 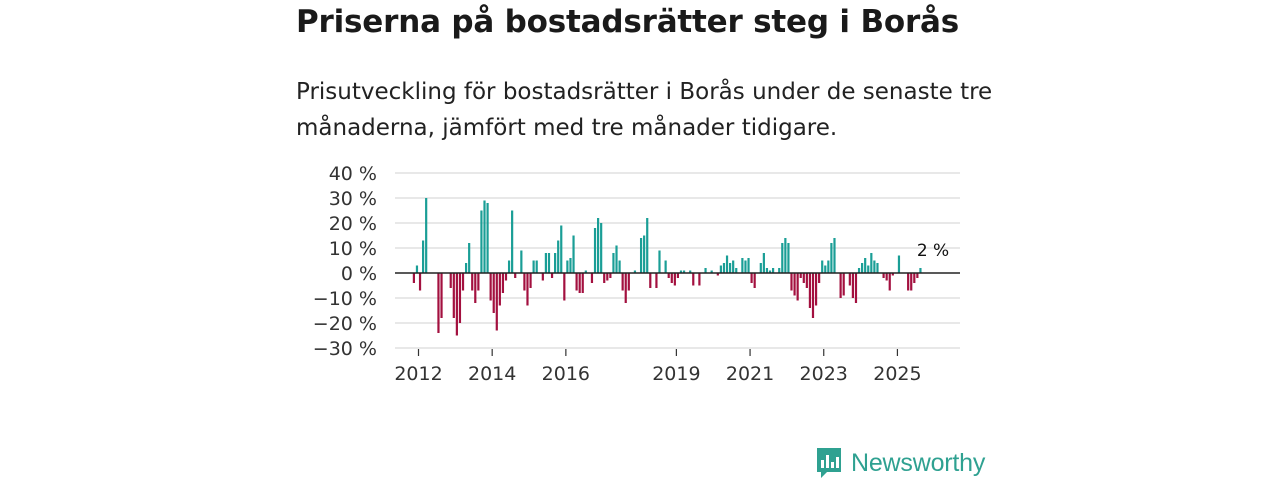 I want to click on x-tick-label: 2012, so click(x=418, y=374).